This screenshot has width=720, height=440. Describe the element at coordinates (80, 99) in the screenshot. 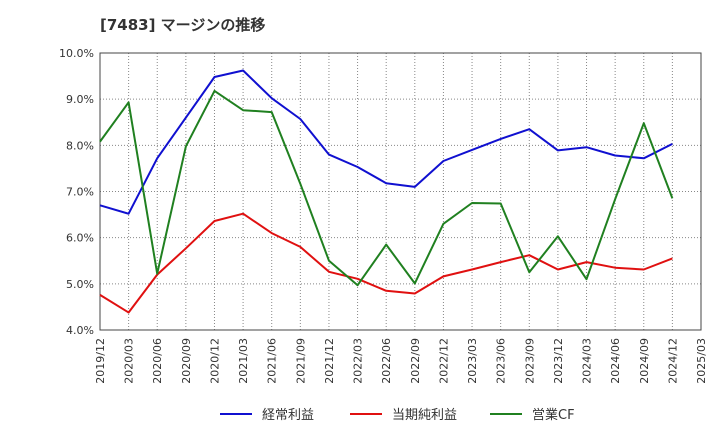

I see `y-tick-label: 9.0%` at that location.